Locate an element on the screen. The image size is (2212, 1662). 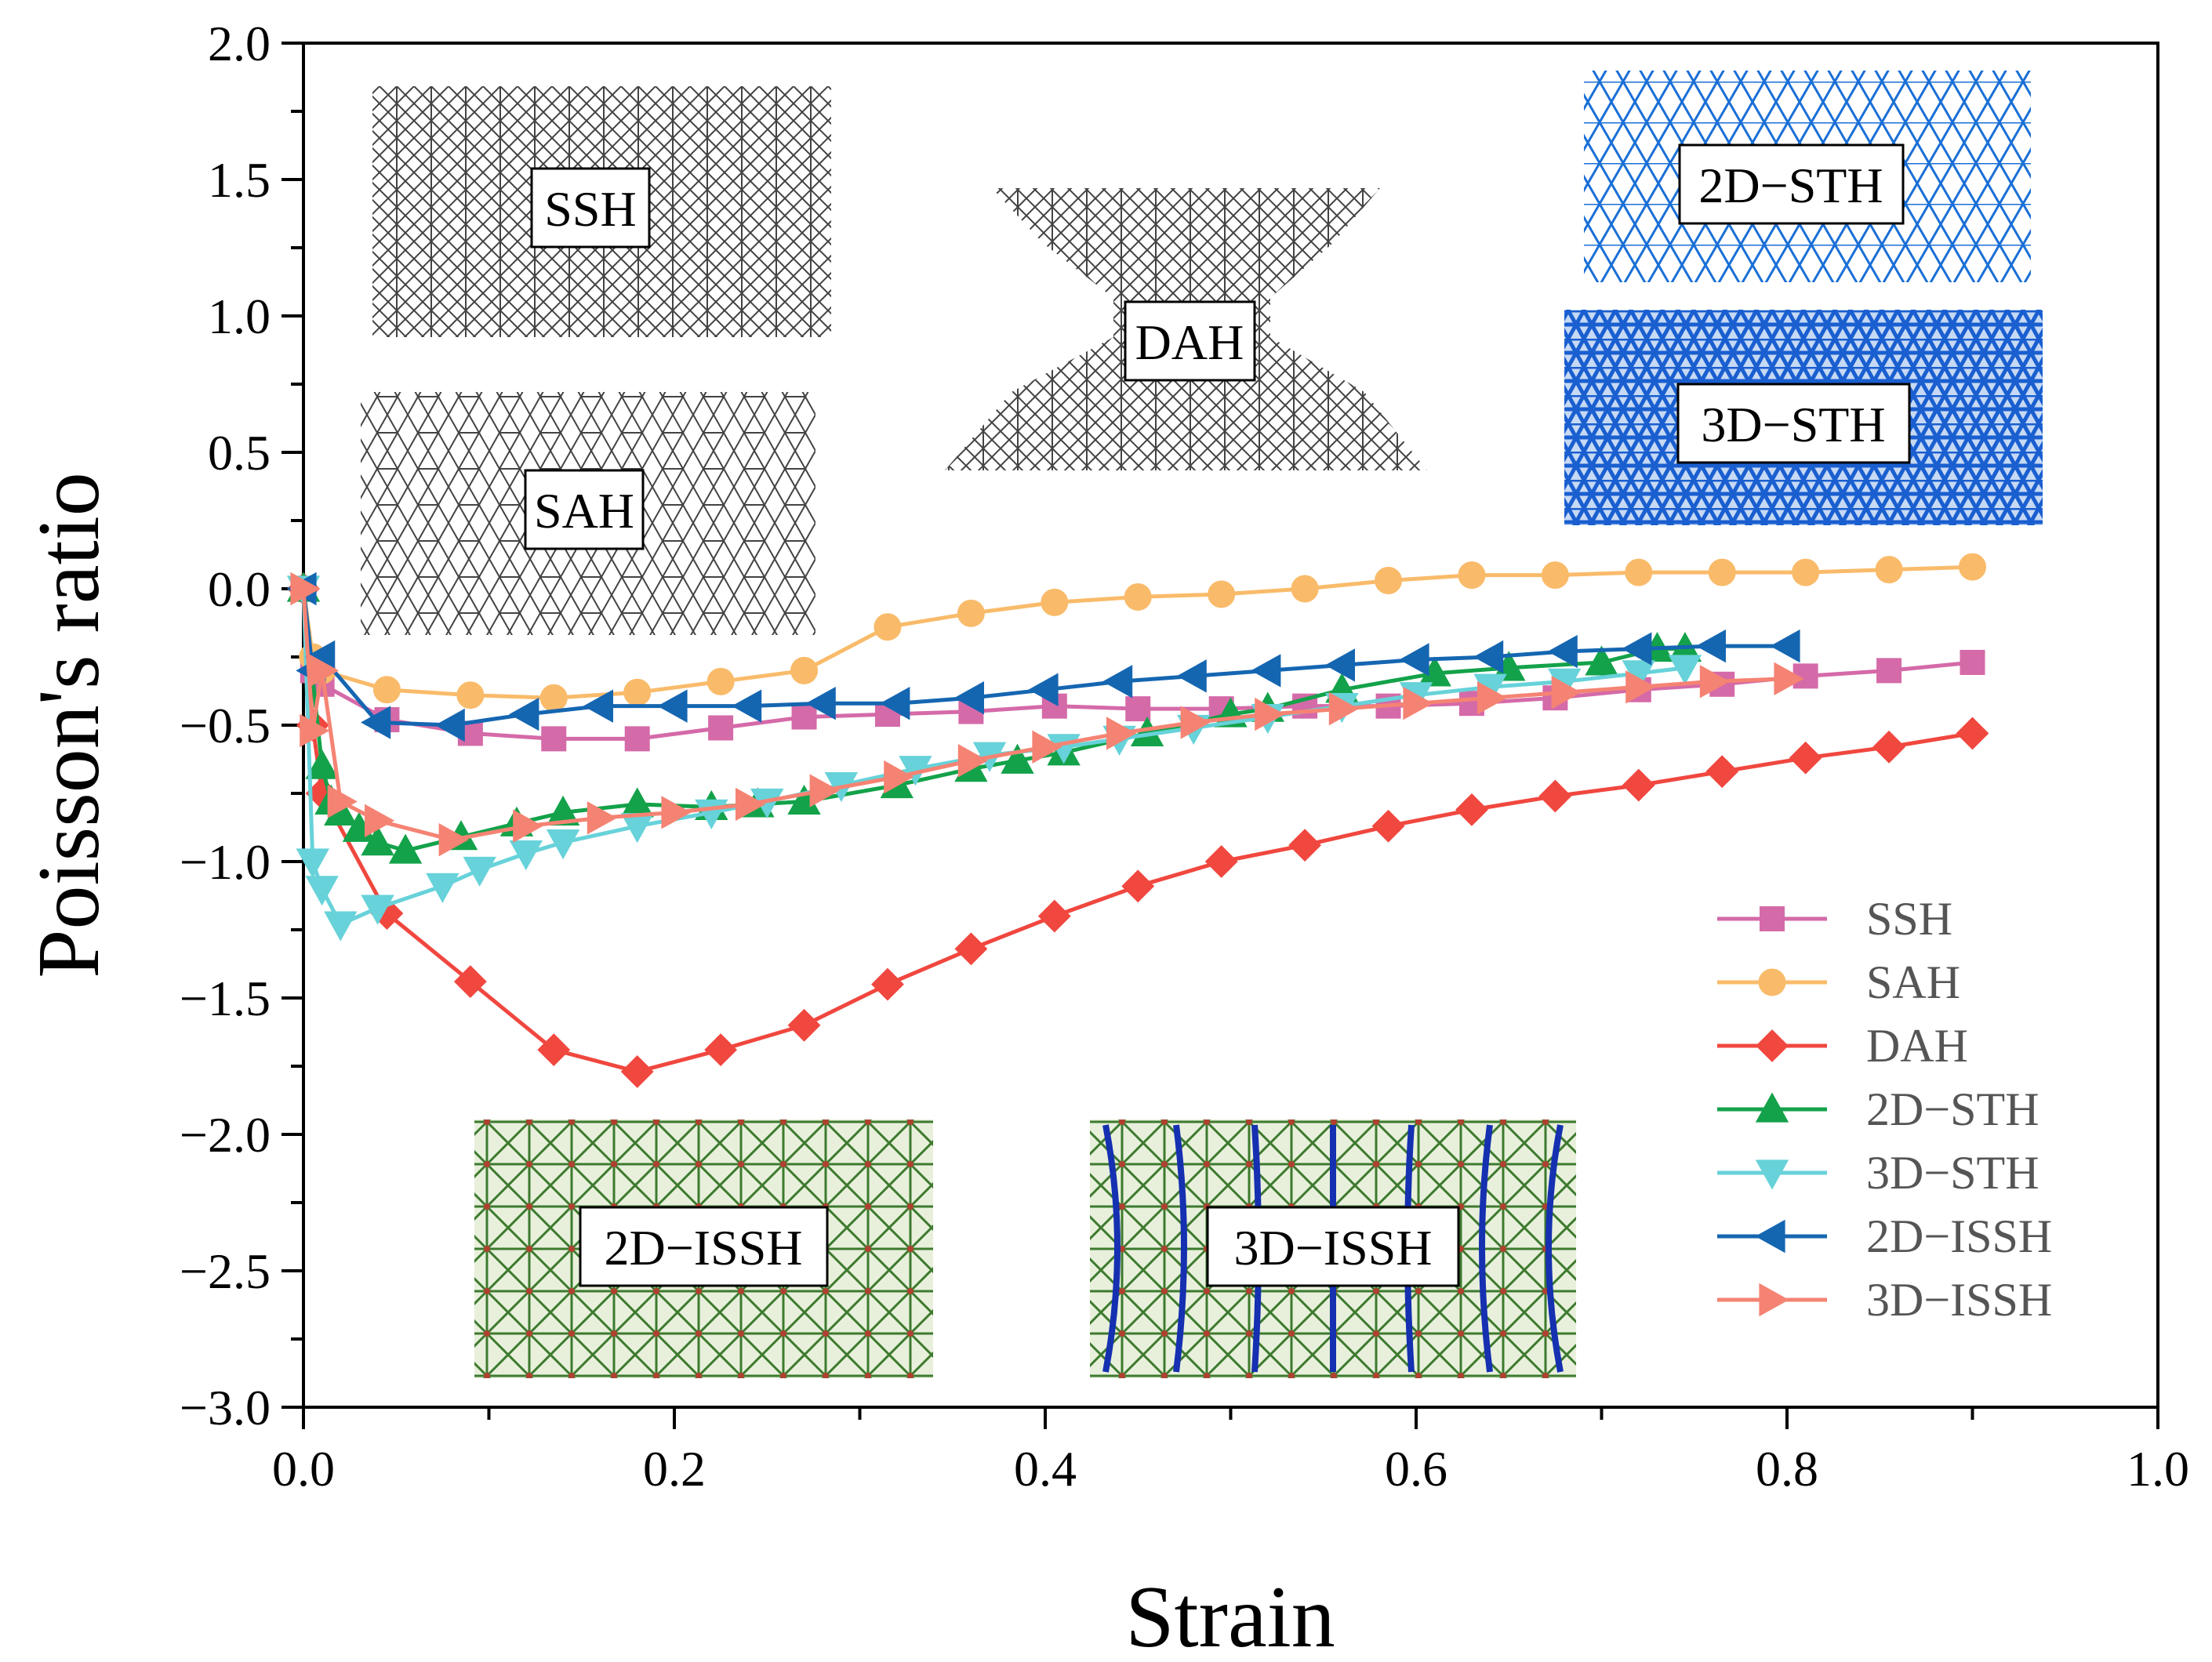
y-tick-label: 2.0 is located at coordinates (239, 43).